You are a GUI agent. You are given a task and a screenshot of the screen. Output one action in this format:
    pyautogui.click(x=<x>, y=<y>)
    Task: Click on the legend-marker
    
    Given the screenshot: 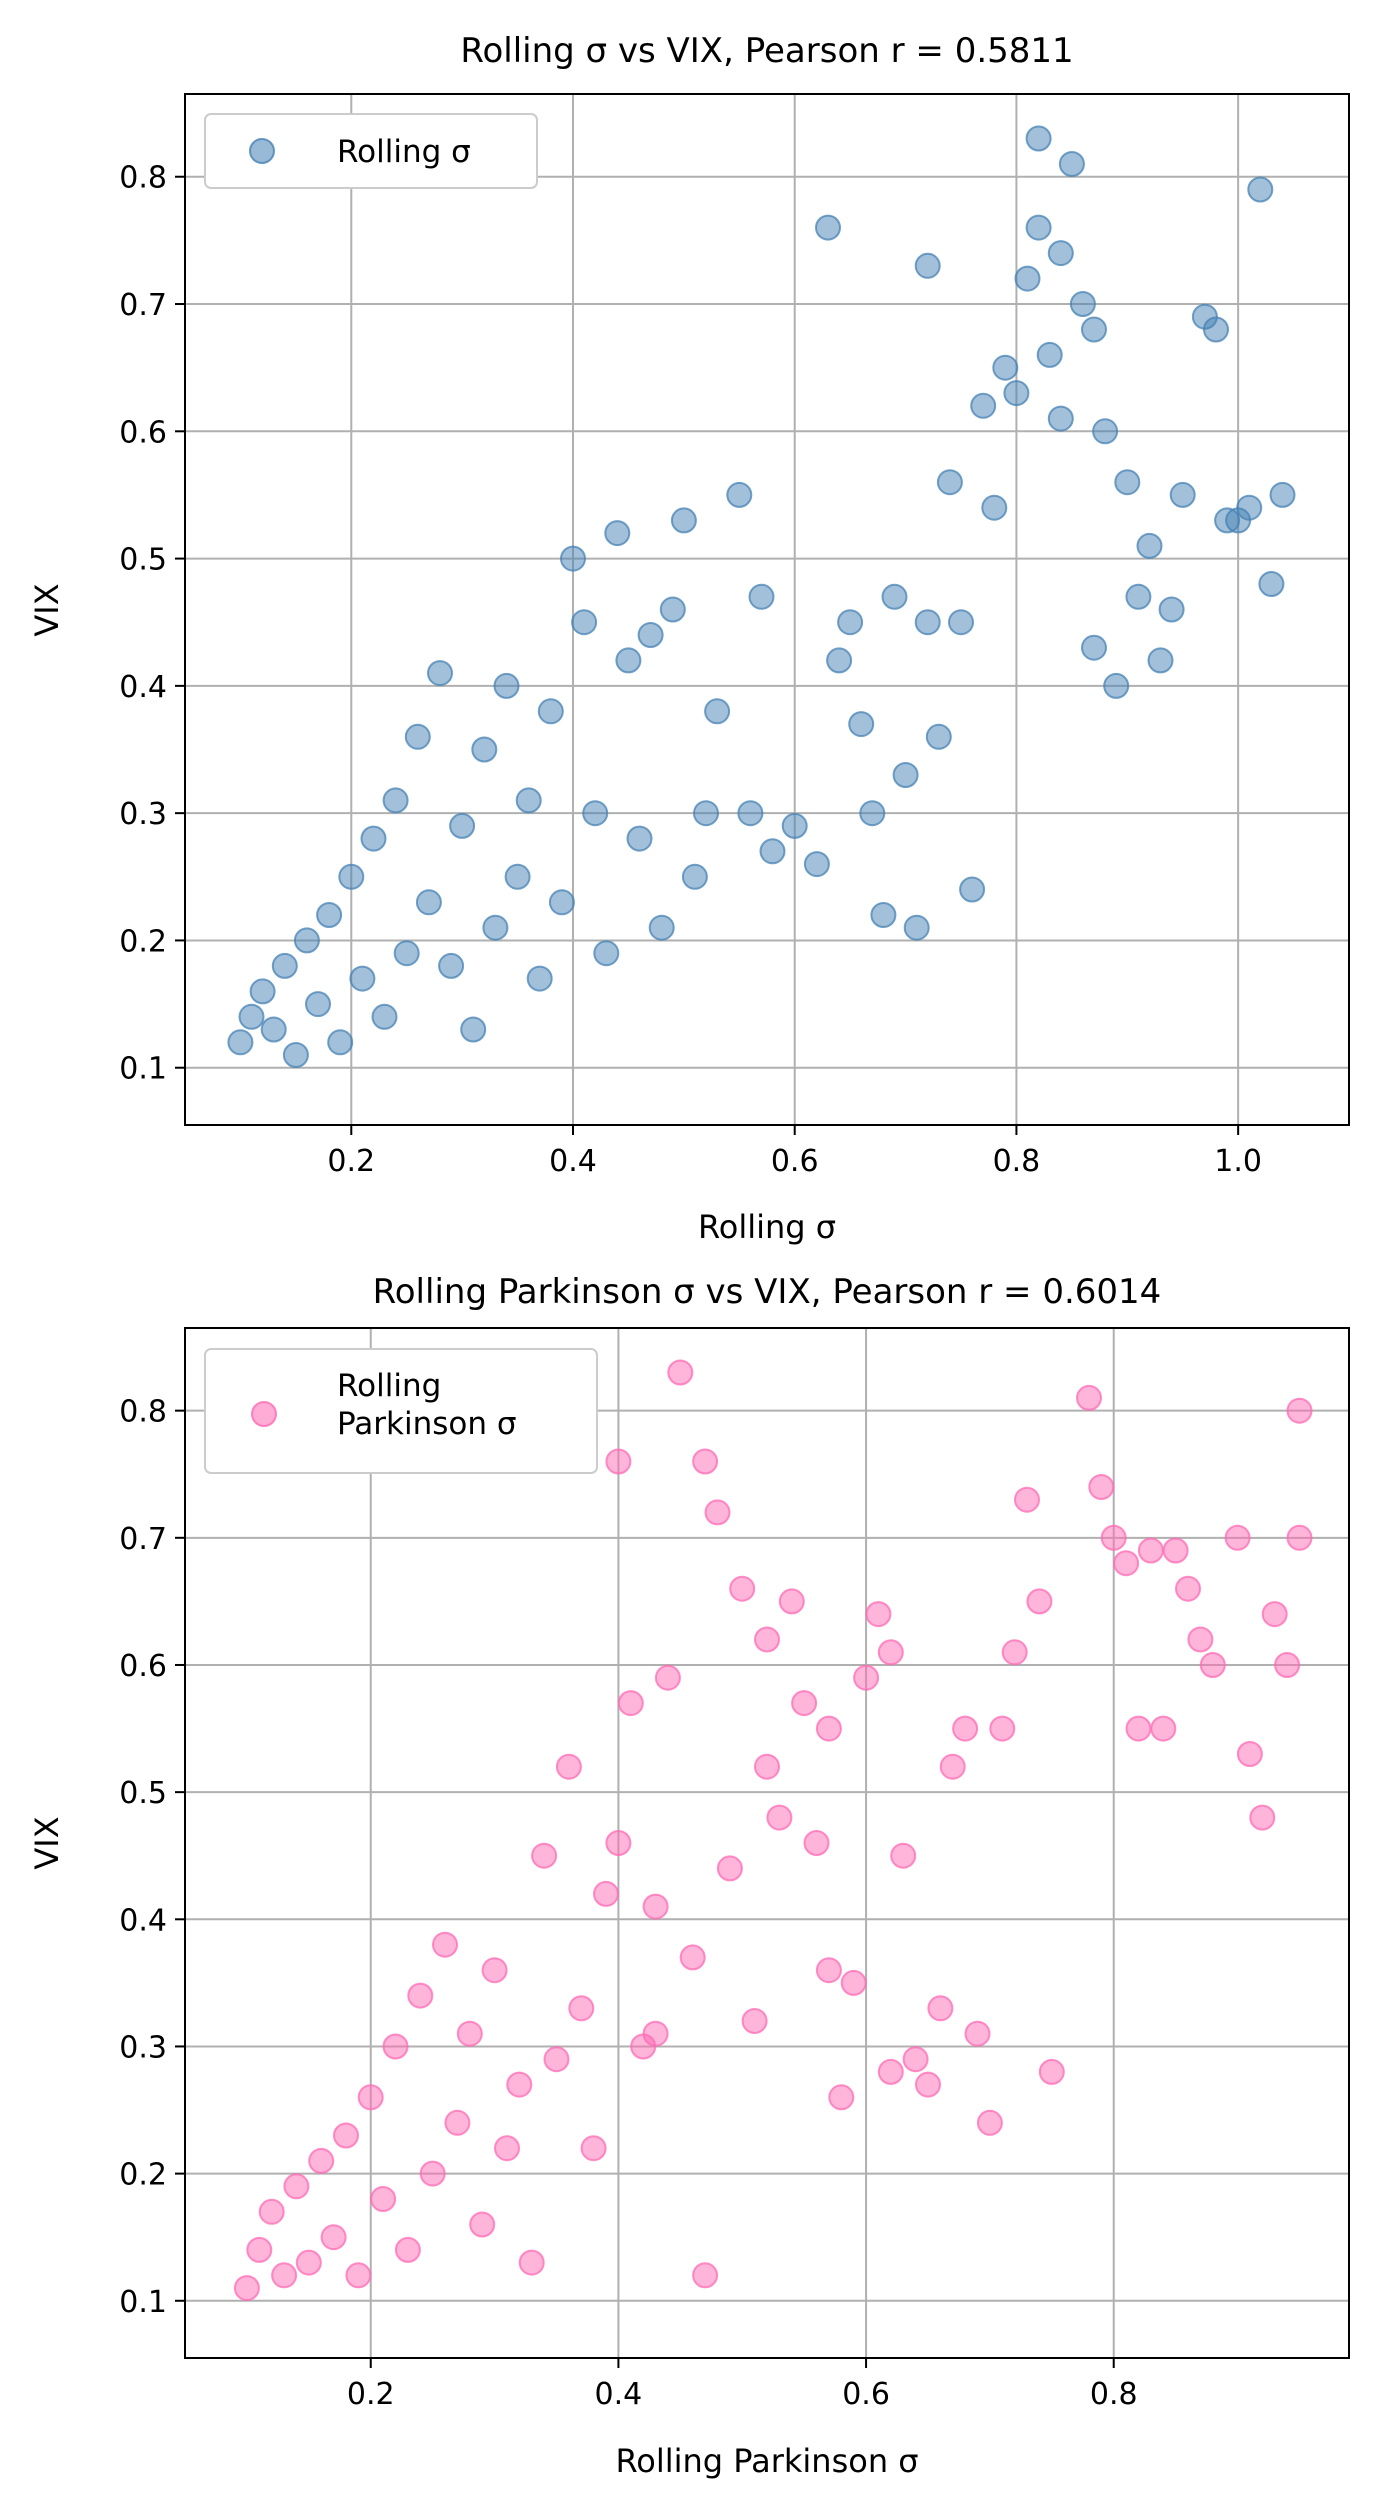 What is the action you would take?
    pyautogui.click(x=264, y=1414)
    